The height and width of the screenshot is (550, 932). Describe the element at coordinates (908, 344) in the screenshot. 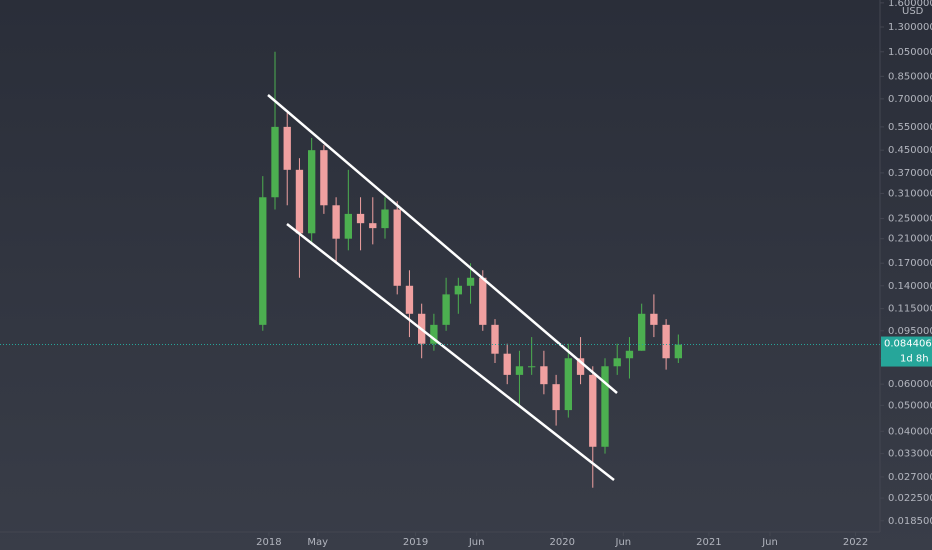

I see `last-price-label: 0.08440630` at that location.